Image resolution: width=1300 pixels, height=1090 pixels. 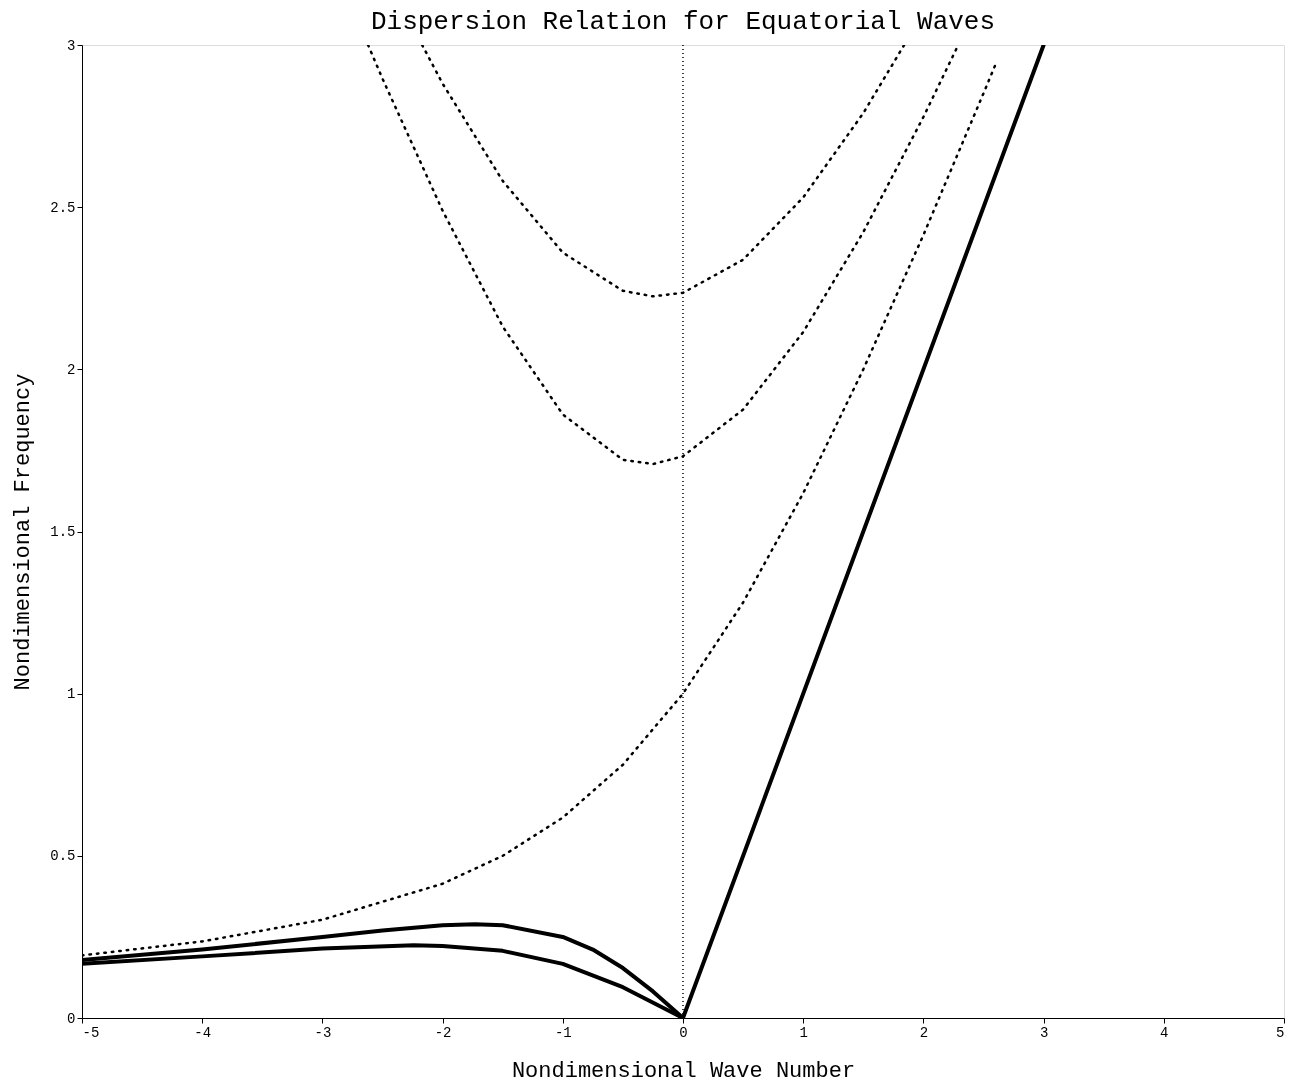 I want to click on x-tick-label: 3, so click(x=1044, y=1032).